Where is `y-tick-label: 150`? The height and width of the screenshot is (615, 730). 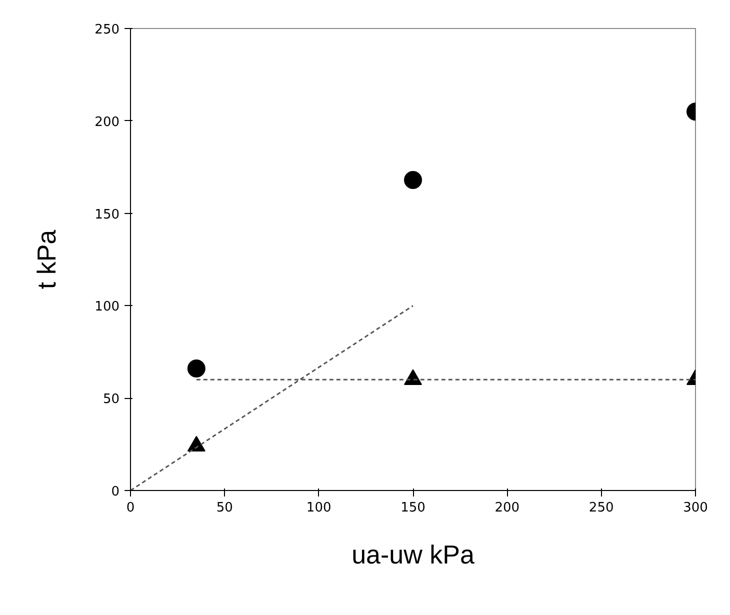
y-tick-label: 150 is located at coordinates (107, 214).